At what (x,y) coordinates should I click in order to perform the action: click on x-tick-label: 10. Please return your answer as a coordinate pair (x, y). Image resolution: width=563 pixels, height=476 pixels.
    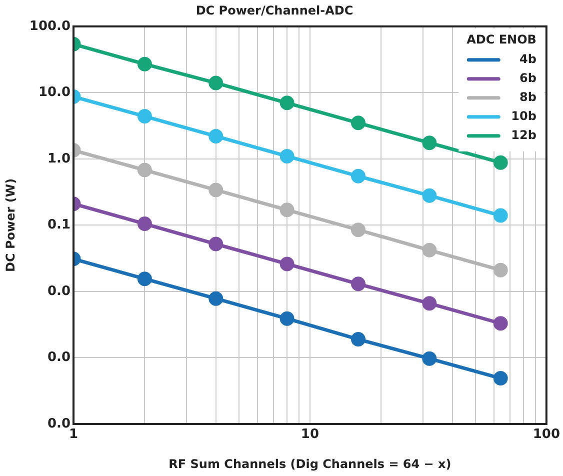
    Looking at the image, I should click on (310, 434).